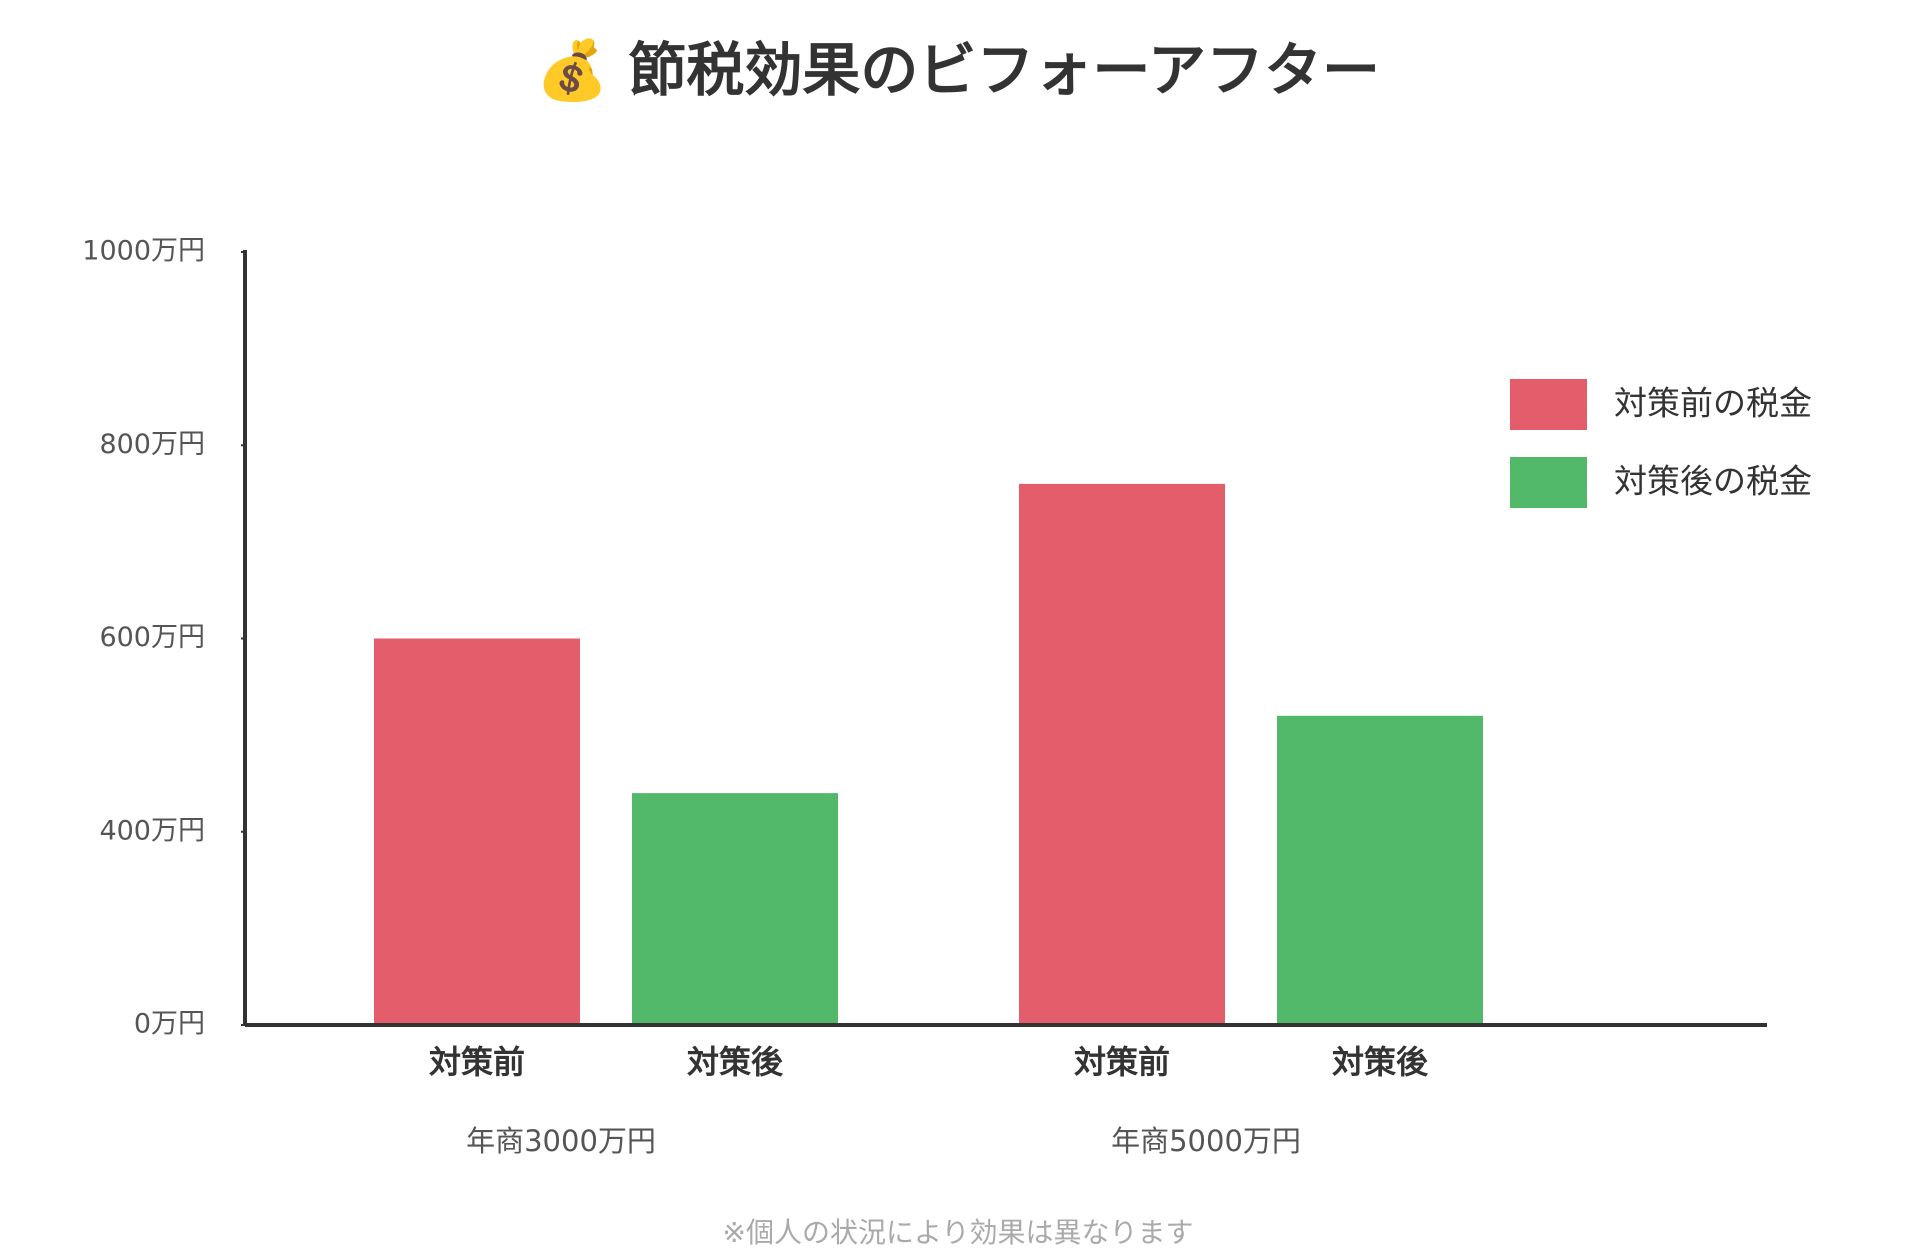 Image resolution: width=1917 pixels, height=1254 pixels. I want to click on chart-title: 💰 節税効果のビフォーアフター, so click(958, 70).